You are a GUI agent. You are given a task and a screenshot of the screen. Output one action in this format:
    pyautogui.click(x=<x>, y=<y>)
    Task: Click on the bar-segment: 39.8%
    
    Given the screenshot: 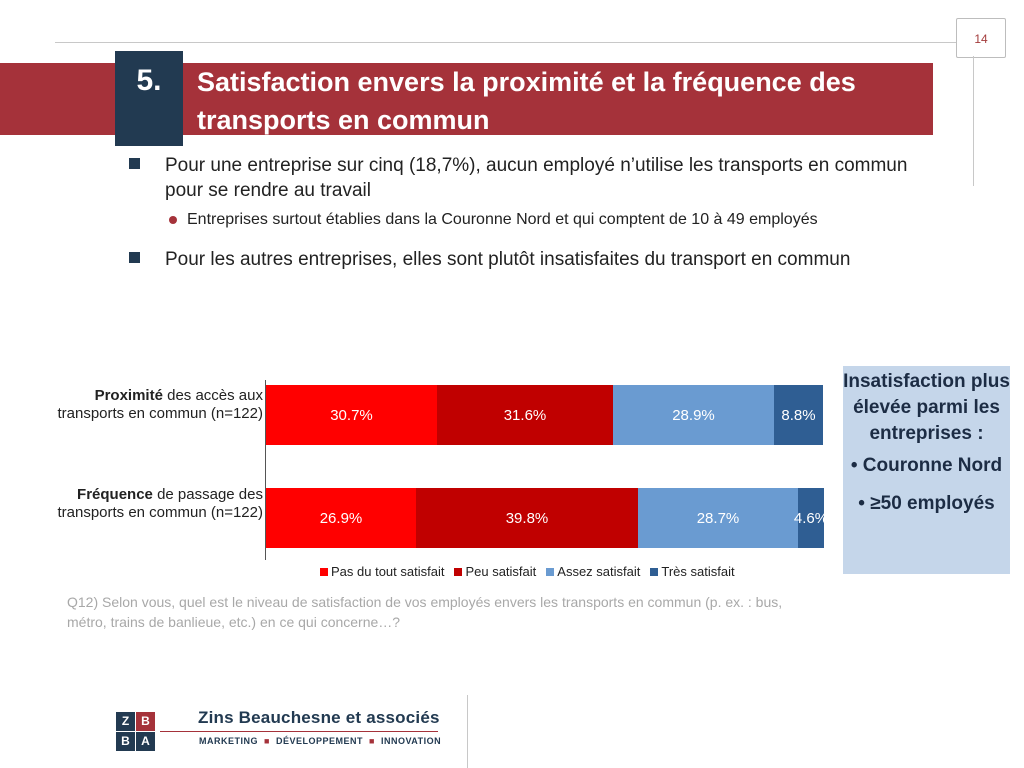 What is the action you would take?
    pyautogui.click(x=527, y=518)
    